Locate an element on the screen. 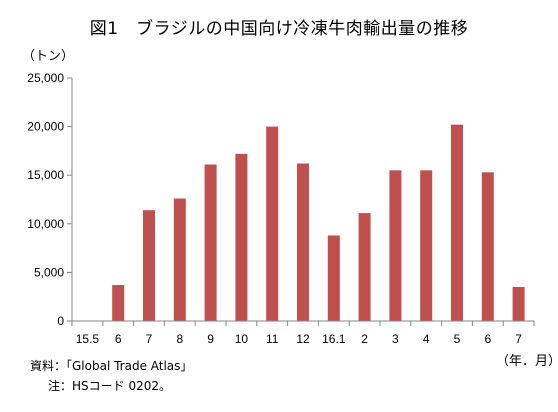 This screenshot has width=558, height=412. y-tick-label: 0 is located at coordinates (60, 321).